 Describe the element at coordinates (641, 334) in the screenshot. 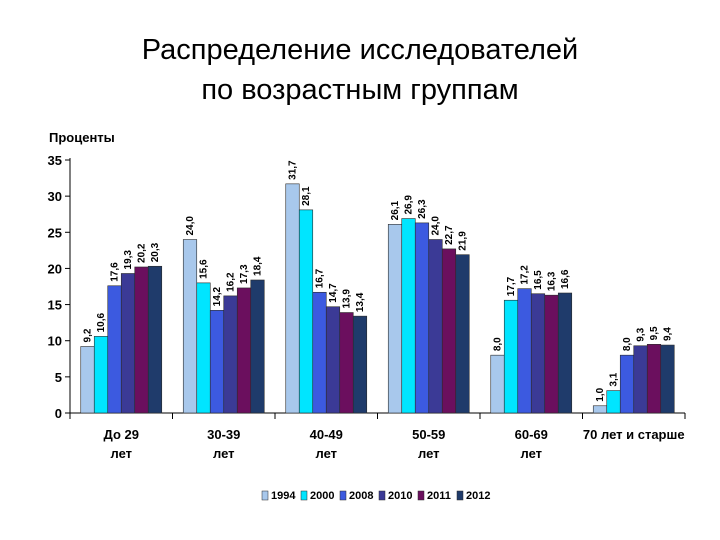

I see `data-label: 9,3` at that location.